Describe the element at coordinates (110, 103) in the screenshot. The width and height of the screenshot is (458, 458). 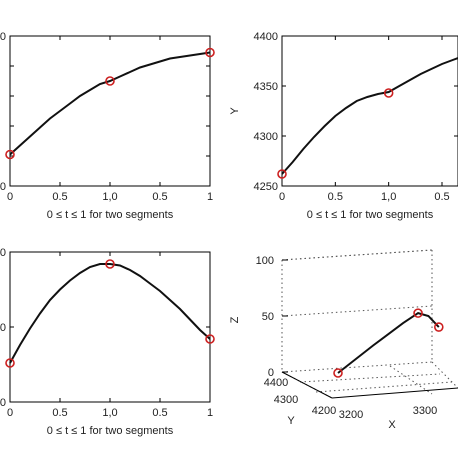
I see `series-curve-p1` at that location.